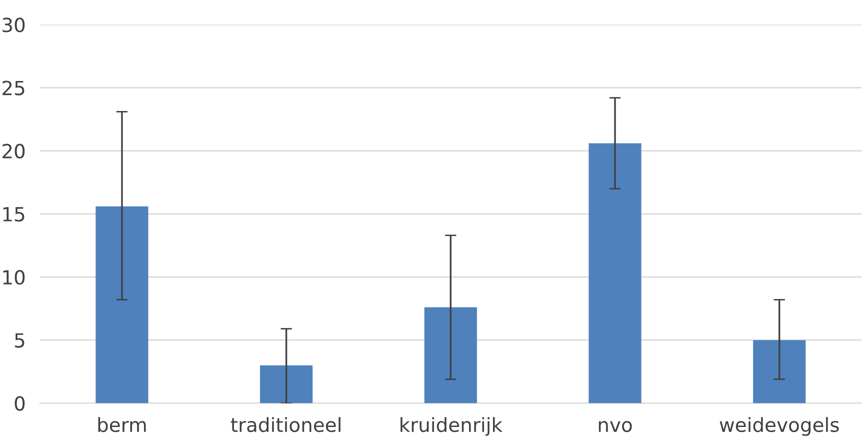 This screenshot has height=448, width=865. What do you see at coordinates (13, 88) in the screenshot?
I see `y-tick-label: 25` at bounding box center [13, 88].